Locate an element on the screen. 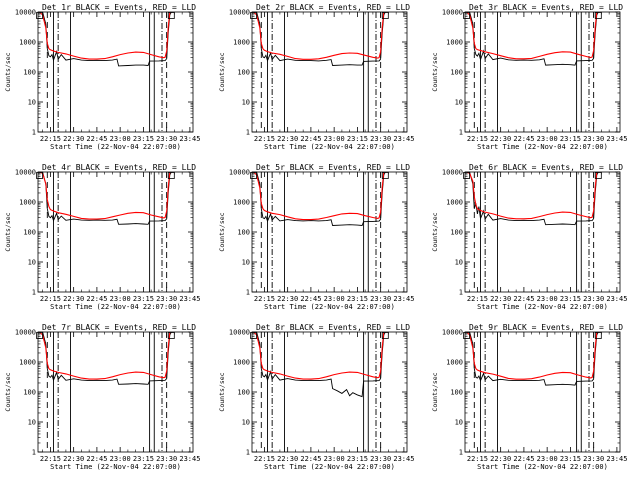 Image resolution: width=640 pixels, height=480 pixels. panel-title: Det 1r BLACK = Events, RED = LLD is located at coordinates (119, 7).